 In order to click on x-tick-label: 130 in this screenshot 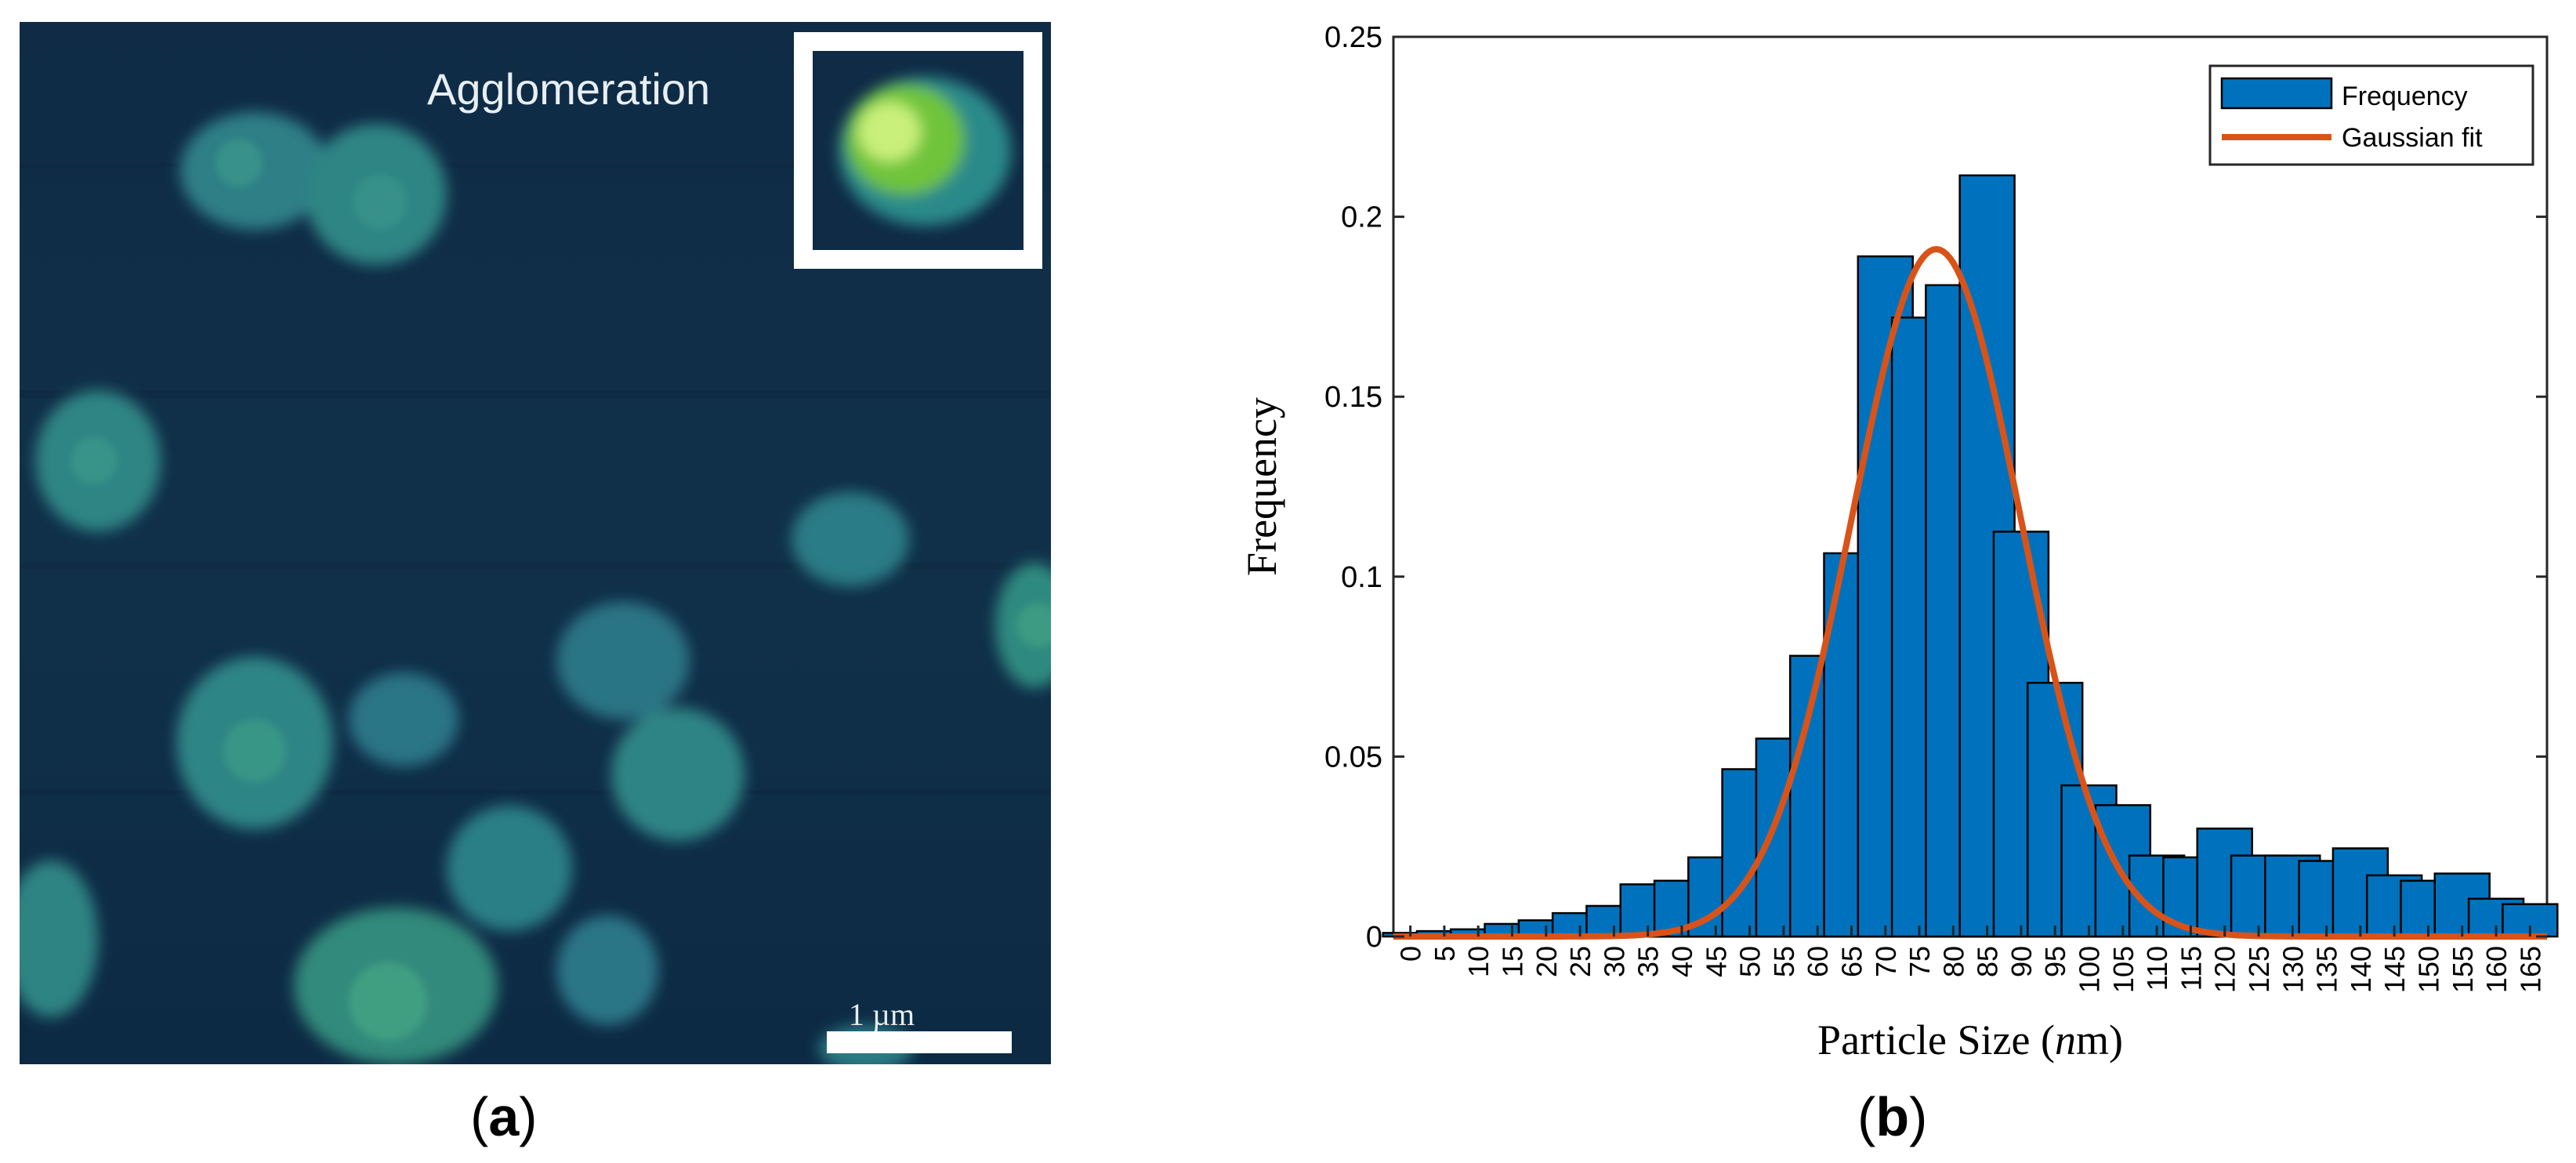, I will do `click(2293, 969)`.